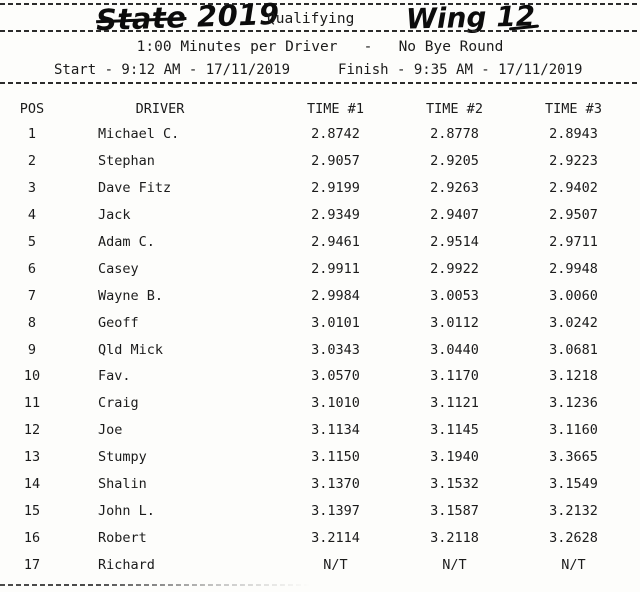 The width and height of the screenshot is (640, 592). I want to click on qualifying-label: Qualifying, so click(311, 19).